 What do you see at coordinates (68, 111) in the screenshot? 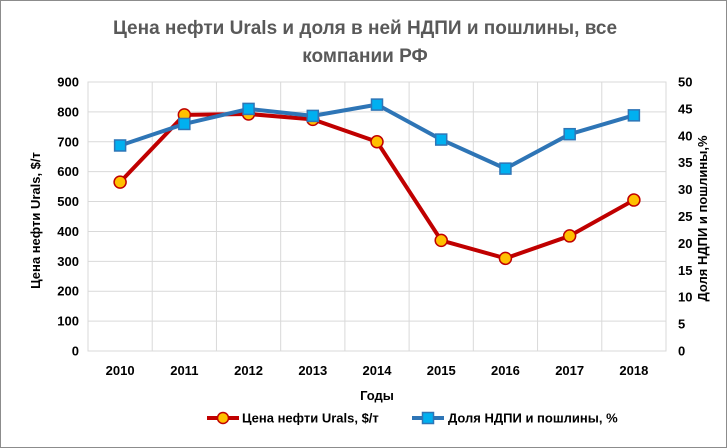
I see `y-left-tick-label: 800` at bounding box center [68, 111].